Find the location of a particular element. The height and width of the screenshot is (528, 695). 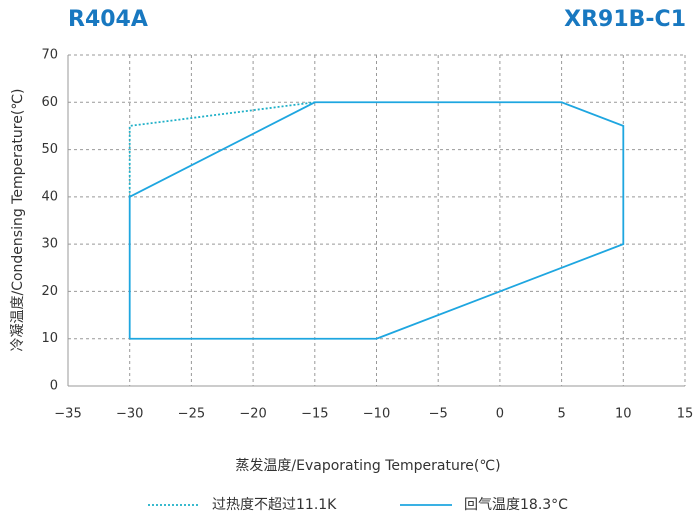

chart-title: R404A is located at coordinates (108, 19).